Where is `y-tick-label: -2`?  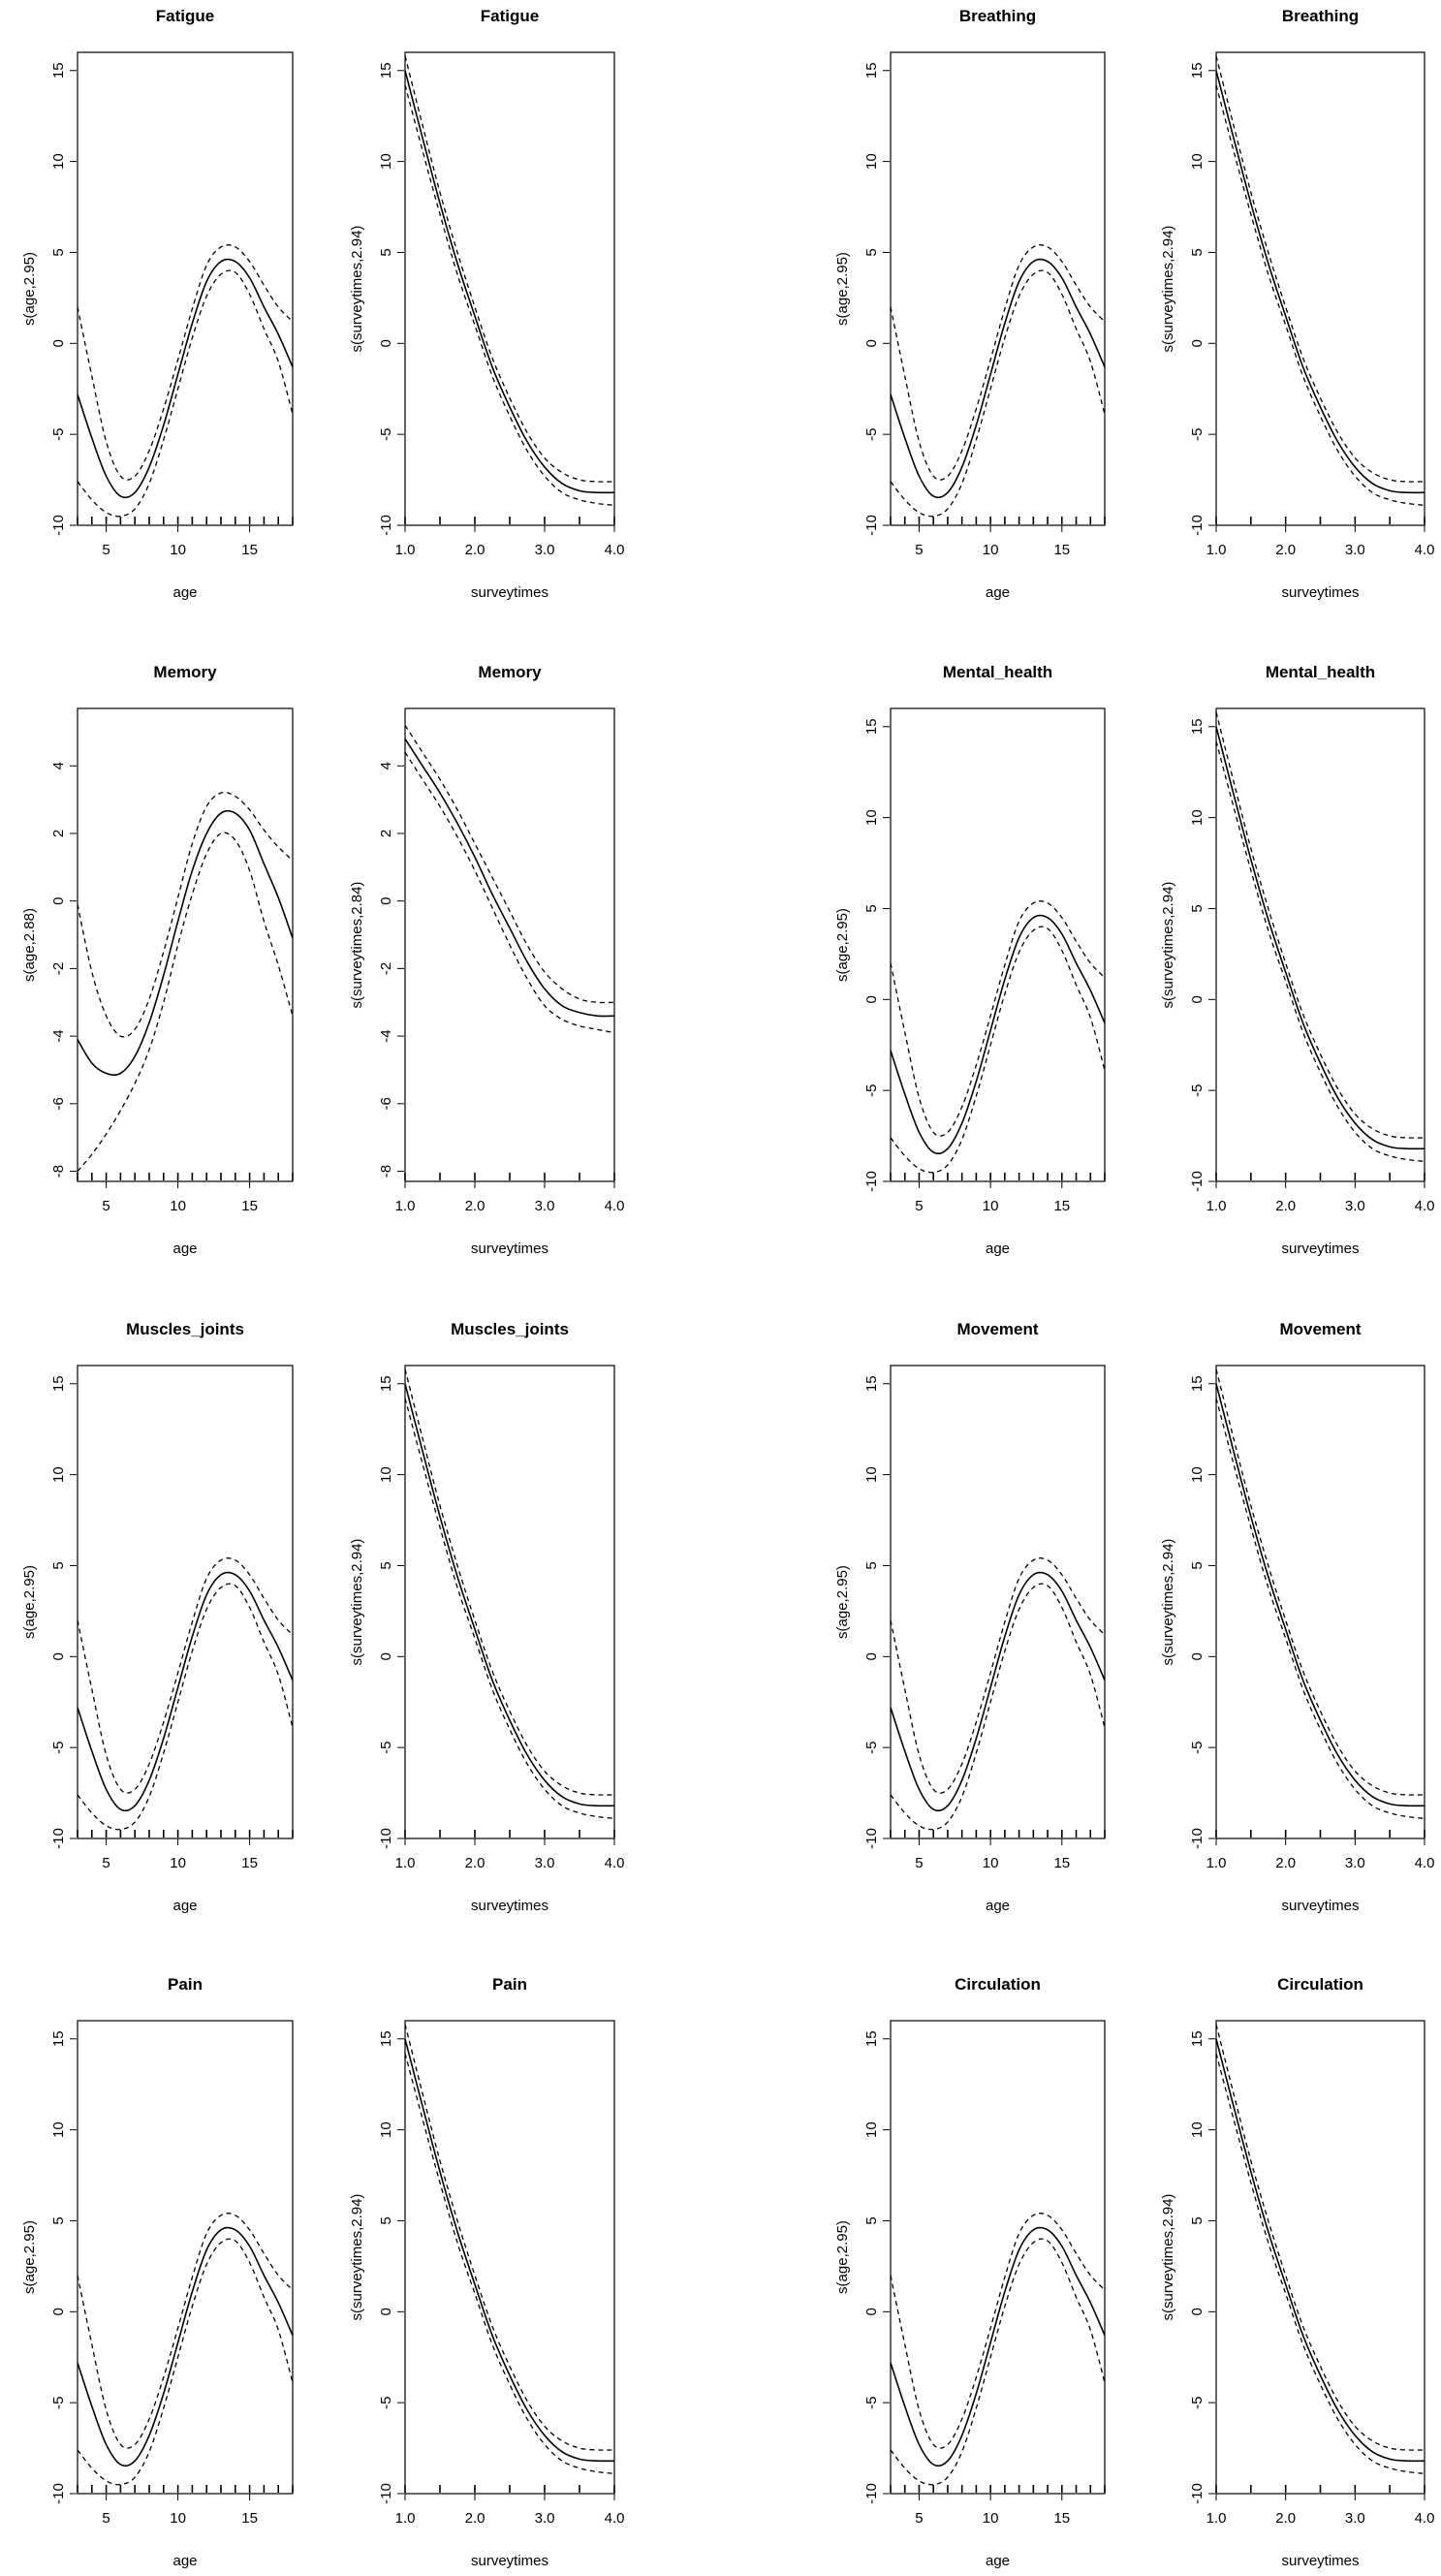
y-tick-label: -2 is located at coordinates (386, 968).